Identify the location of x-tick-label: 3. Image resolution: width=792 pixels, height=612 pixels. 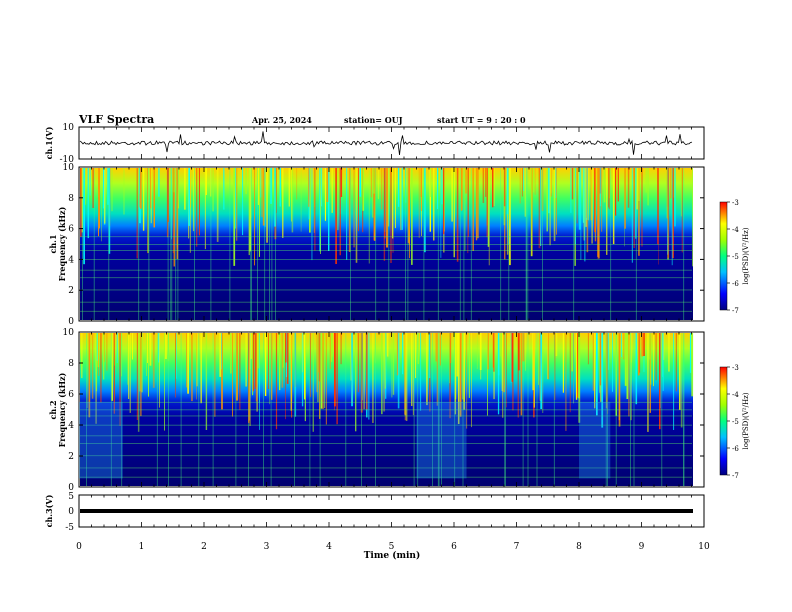
(267, 547).